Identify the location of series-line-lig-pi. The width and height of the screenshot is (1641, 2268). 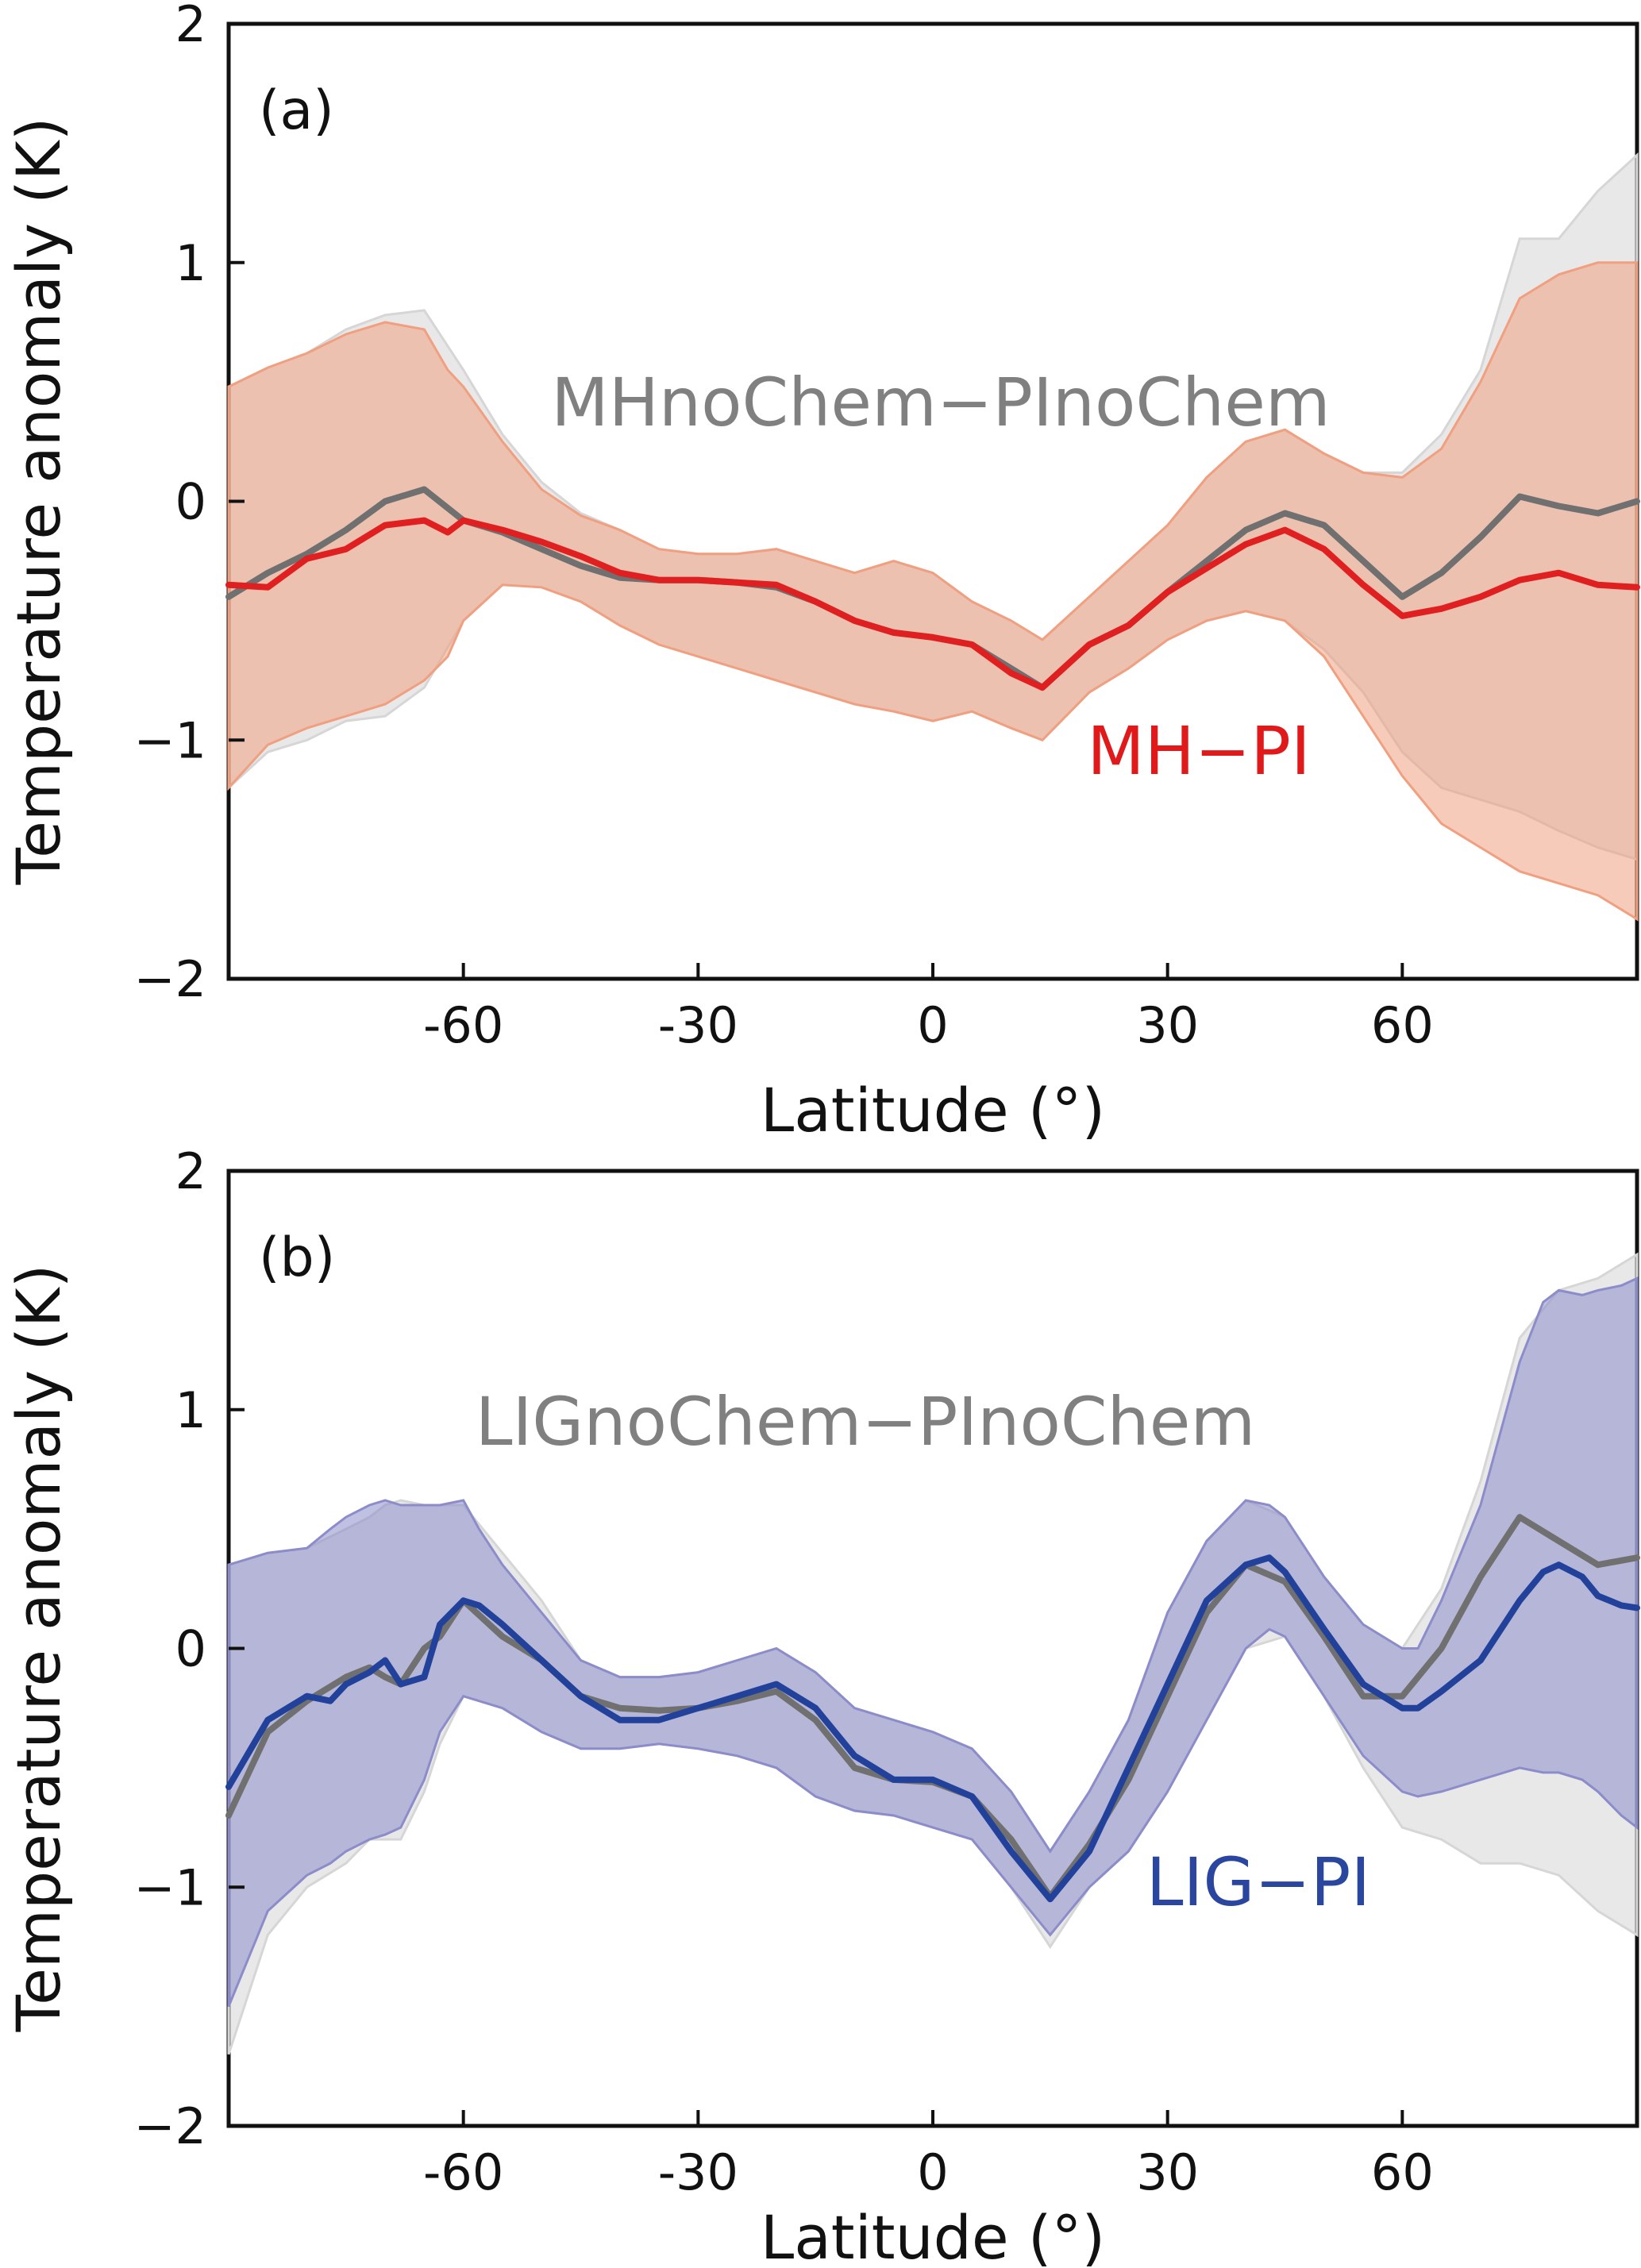
(932, 1728).